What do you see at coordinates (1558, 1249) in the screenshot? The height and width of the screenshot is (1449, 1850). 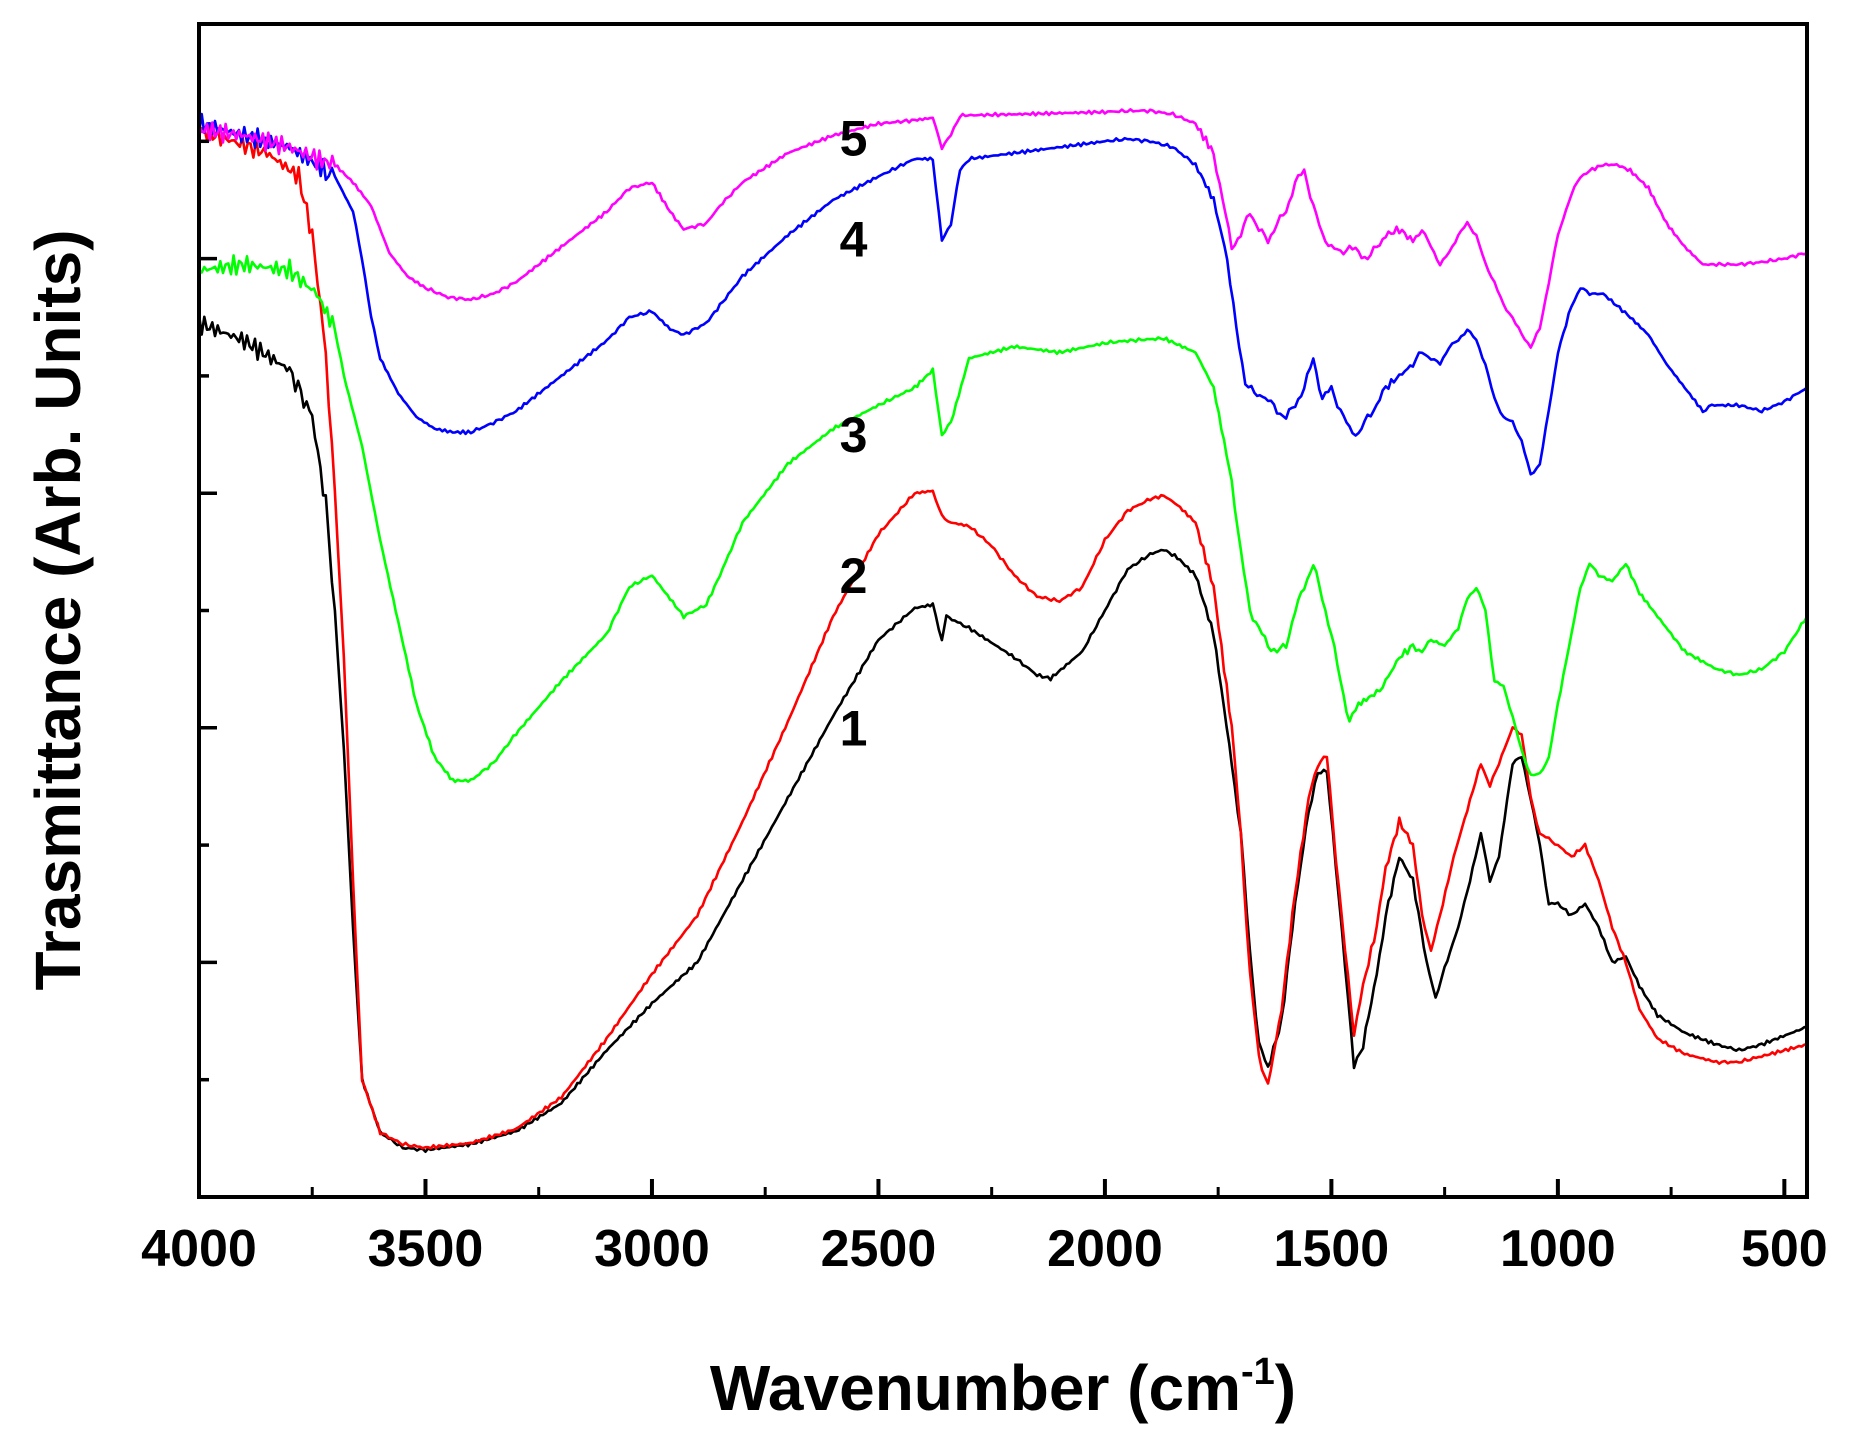 I see `x-tick-label: 1000` at bounding box center [1558, 1249].